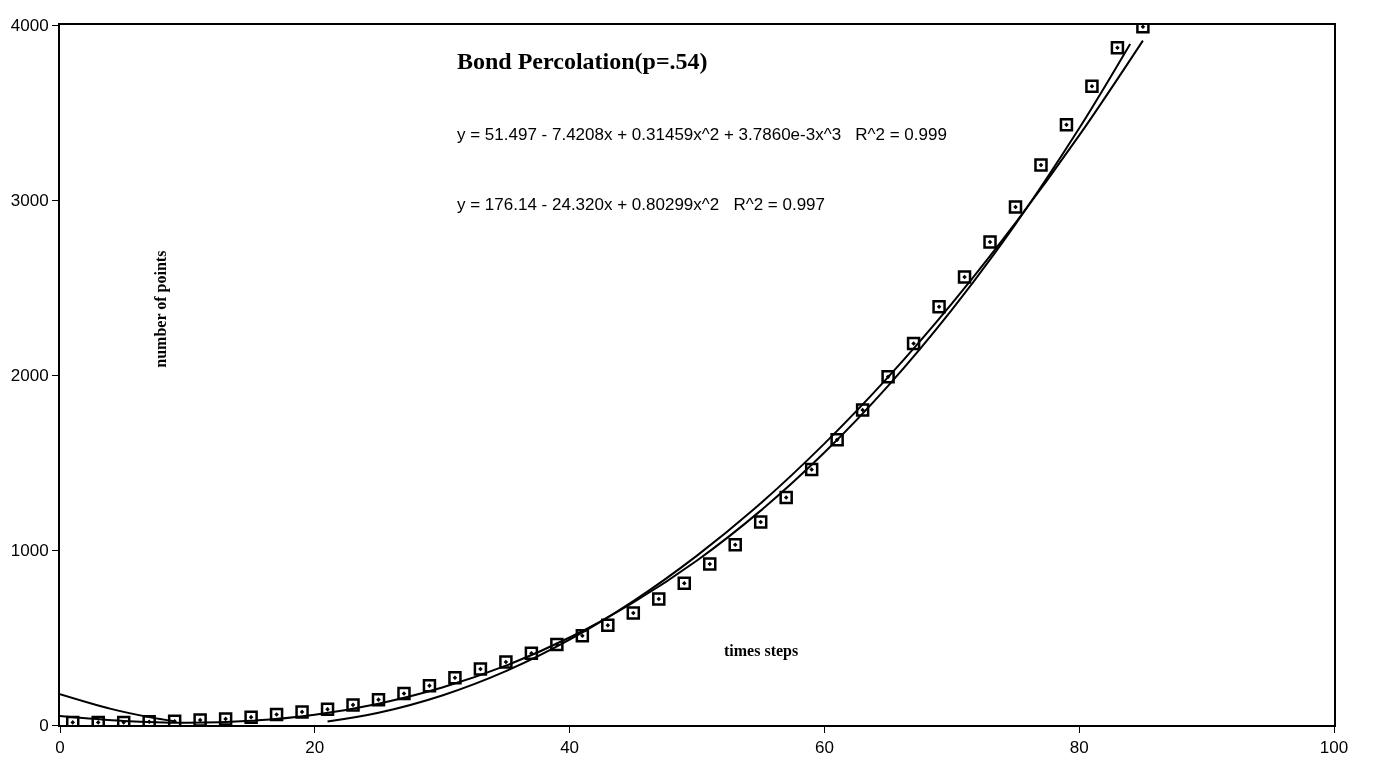 The width and height of the screenshot is (1374, 770). What do you see at coordinates (570, 748) in the screenshot?
I see `x-tick-label: 40` at bounding box center [570, 748].